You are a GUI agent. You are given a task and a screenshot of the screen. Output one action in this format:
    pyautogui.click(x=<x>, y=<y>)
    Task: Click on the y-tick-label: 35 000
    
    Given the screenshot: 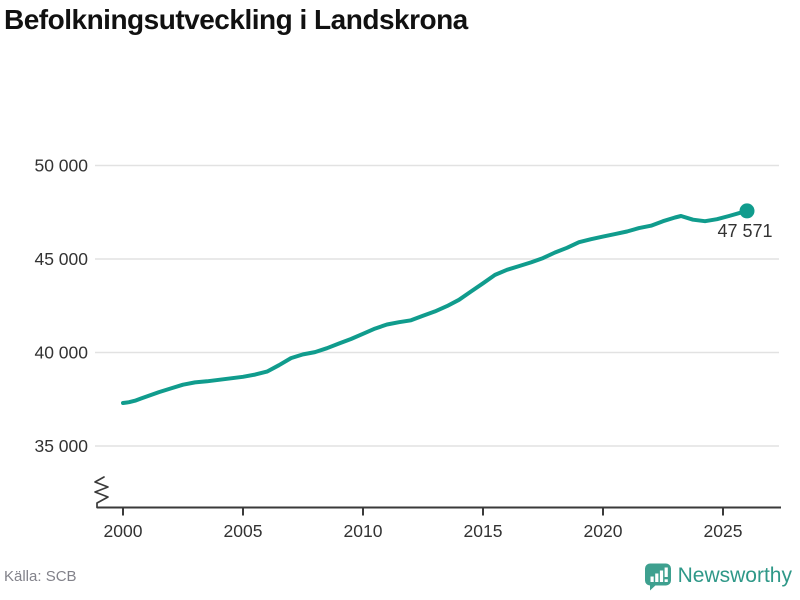 What is the action you would take?
    pyautogui.click(x=61, y=446)
    